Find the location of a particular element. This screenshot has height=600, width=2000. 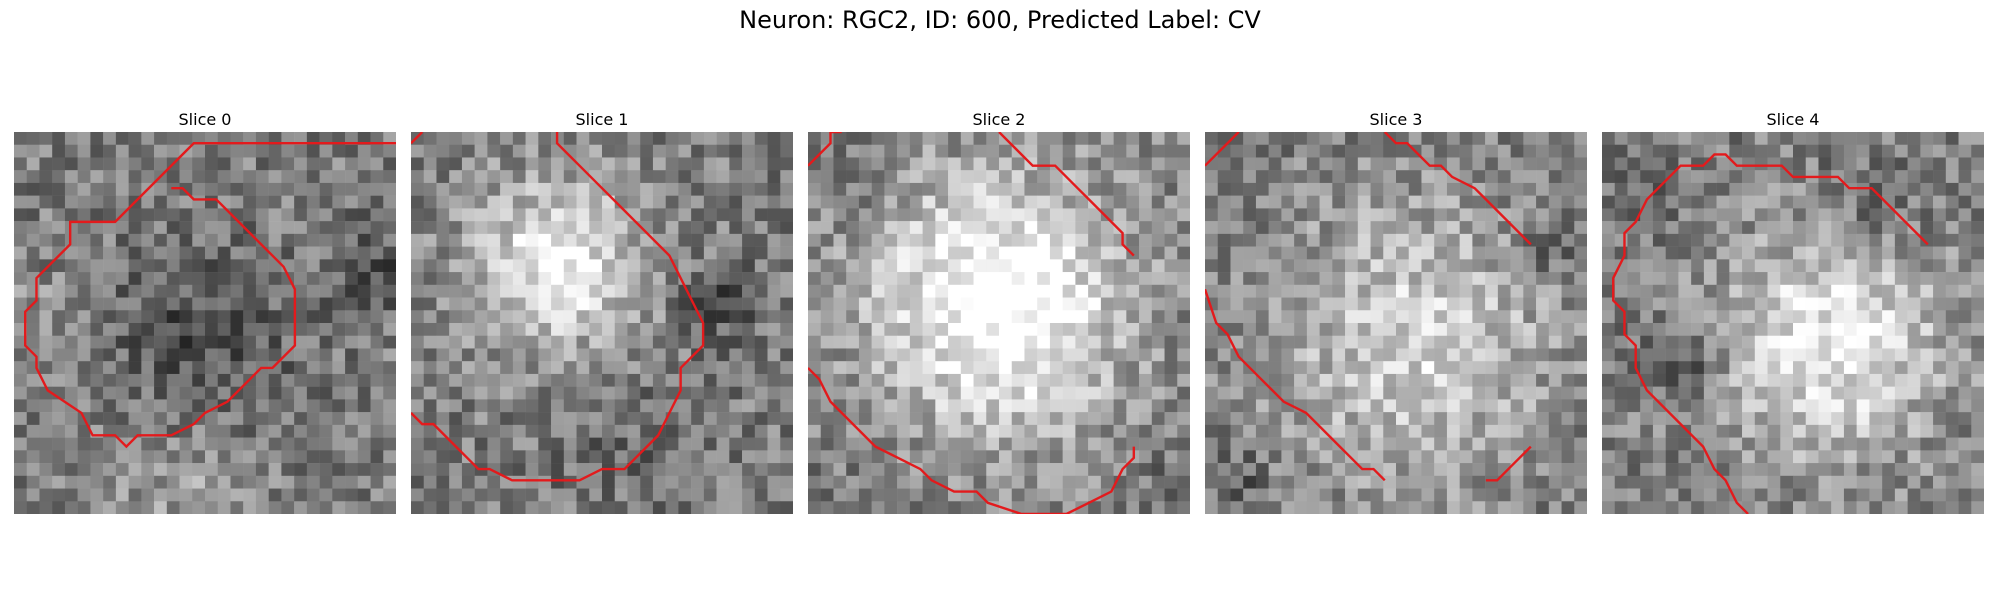

slice-panel-3: Slice 3 is located at coordinates (1396, 311).